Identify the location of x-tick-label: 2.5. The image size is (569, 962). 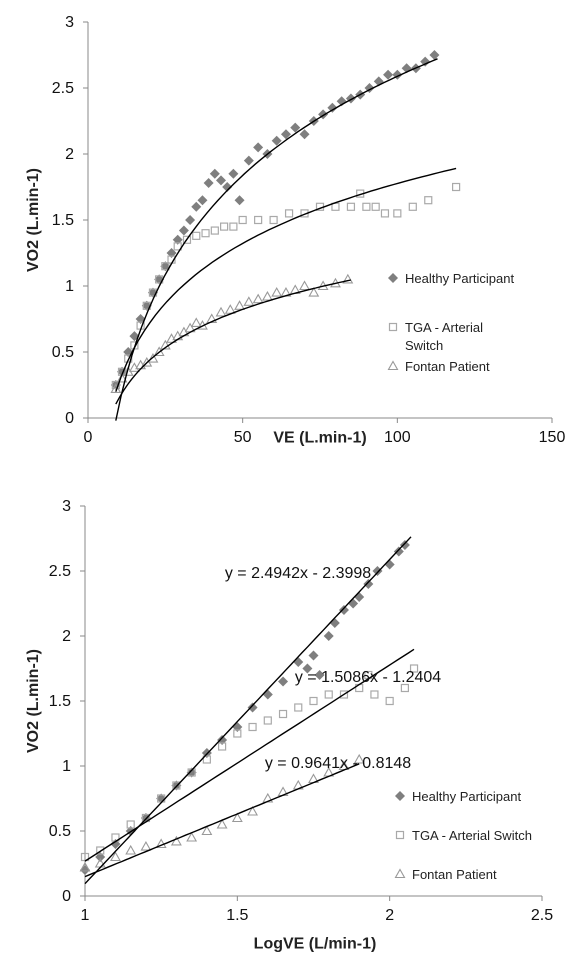
(542, 915).